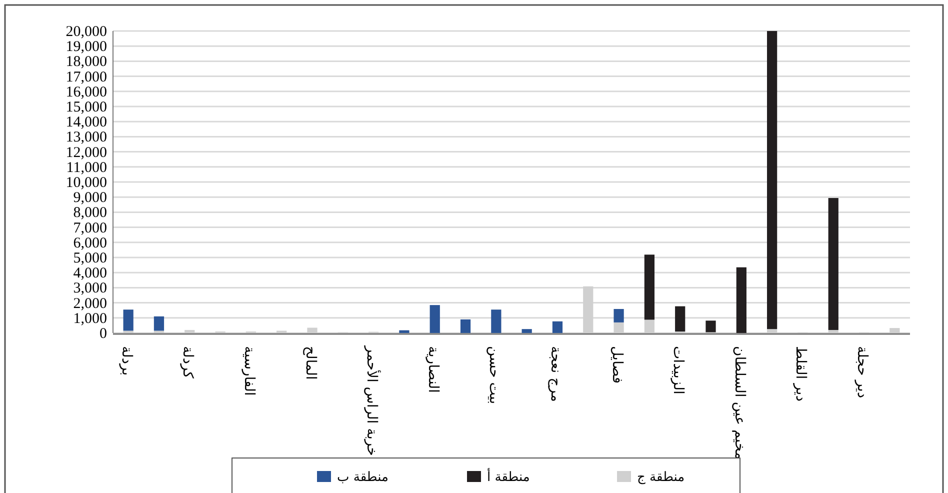 The height and width of the screenshot is (493, 948). Describe the element at coordinates (800, 374) in the screenshot. I see `x-tick-label: دير القلط` at that location.